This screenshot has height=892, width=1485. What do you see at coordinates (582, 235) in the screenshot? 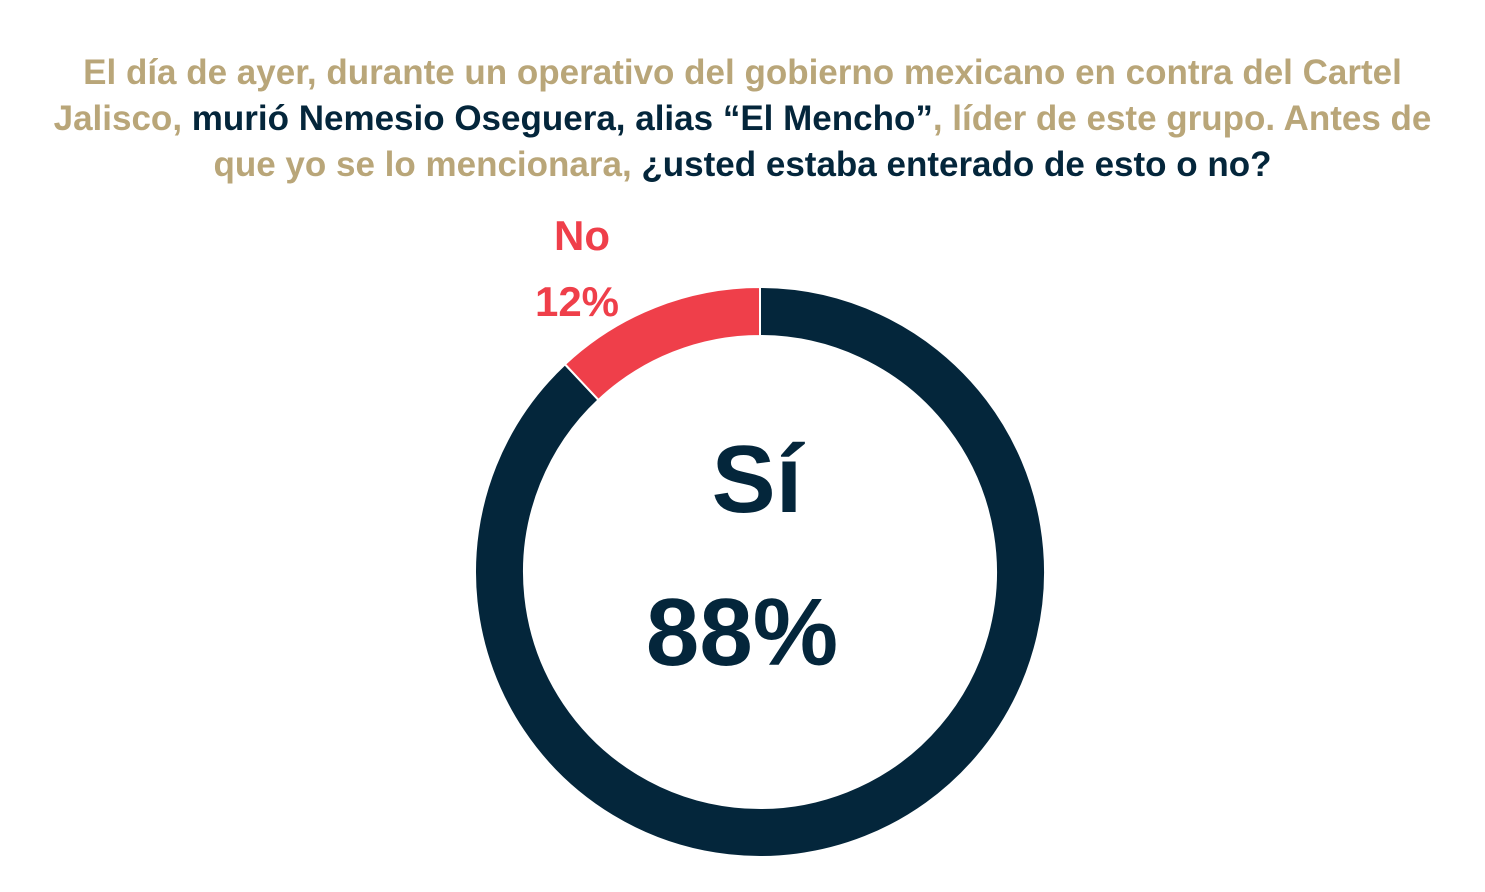
I see `no-label: No` at bounding box center [582, 235].